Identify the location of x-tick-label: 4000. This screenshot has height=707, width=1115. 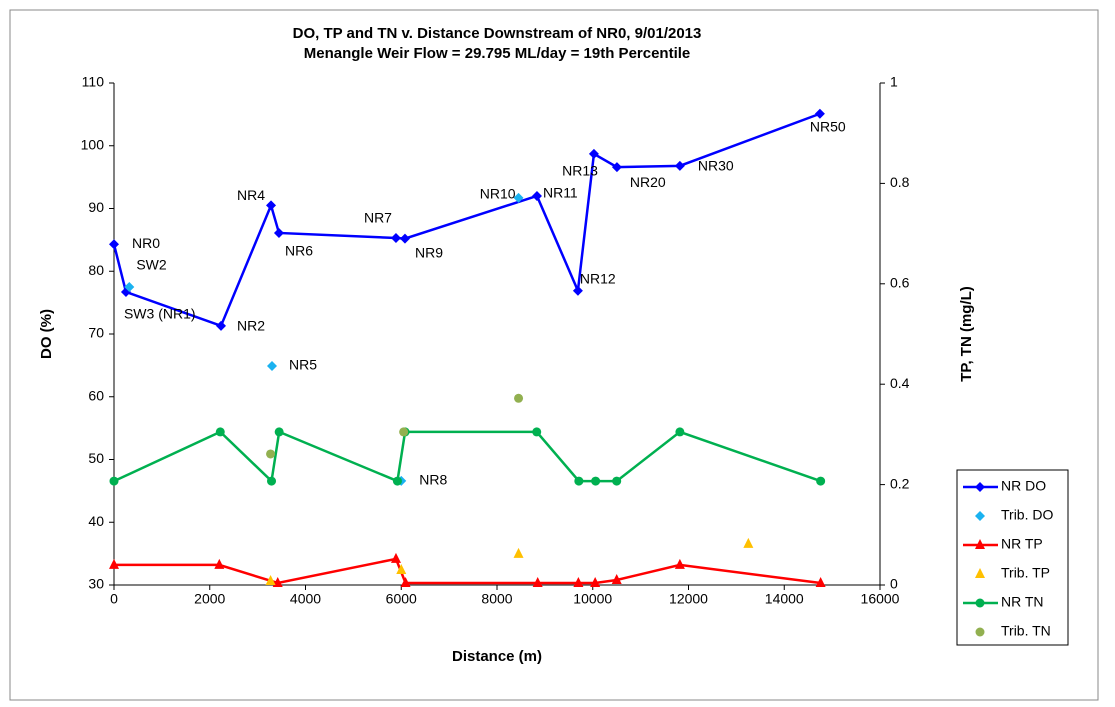
(305, 599).